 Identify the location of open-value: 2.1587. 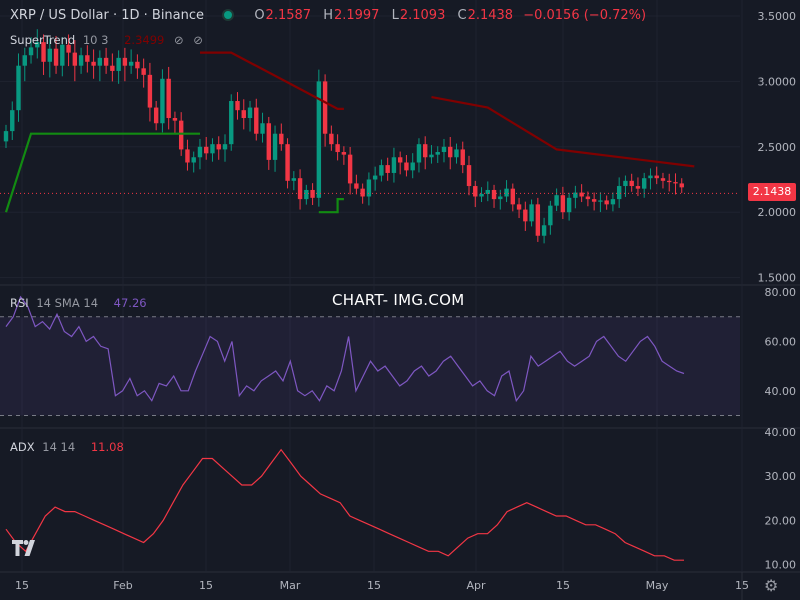
(288, 15).